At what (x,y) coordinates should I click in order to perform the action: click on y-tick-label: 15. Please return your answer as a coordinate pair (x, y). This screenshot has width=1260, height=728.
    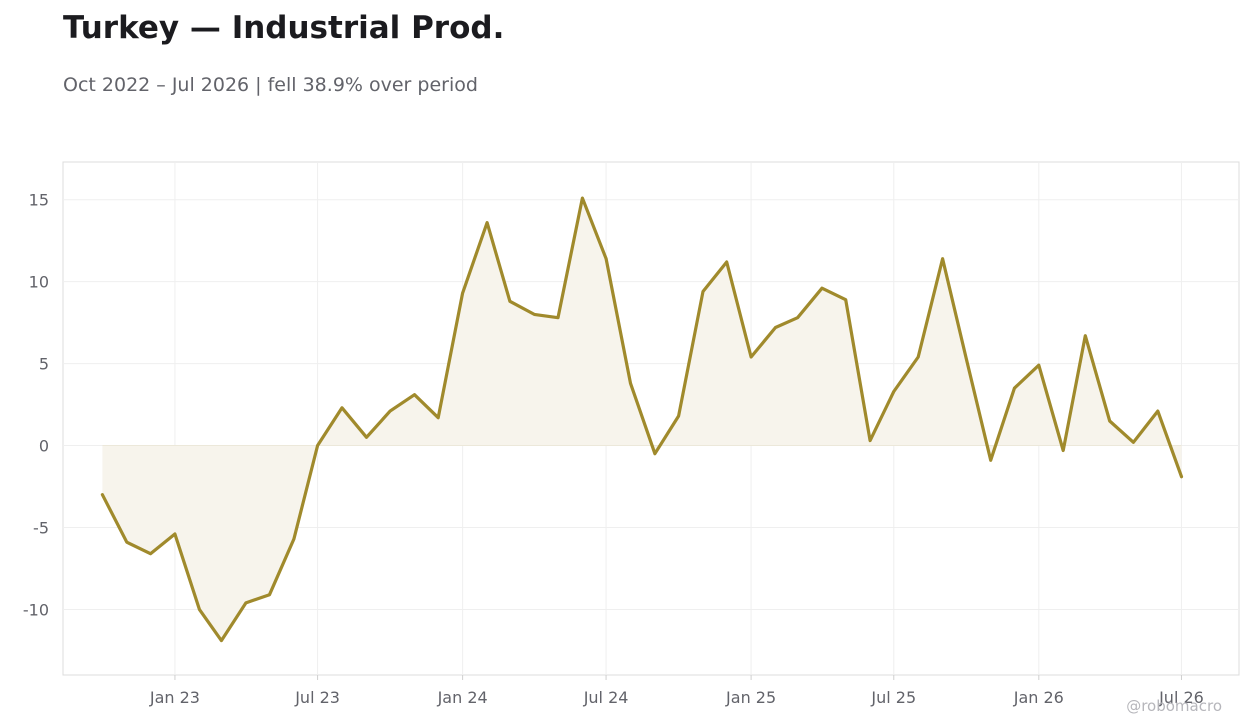
    Looking at the image, I should click on (39, 200).